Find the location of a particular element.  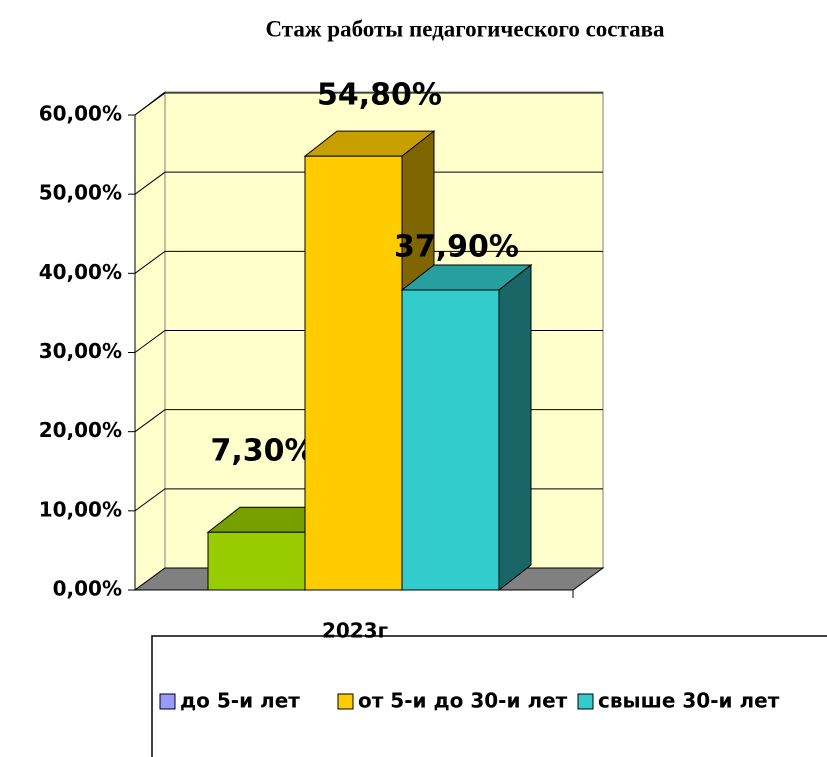

legend-label: до 5-и лет is located at coordinates (240, 701).